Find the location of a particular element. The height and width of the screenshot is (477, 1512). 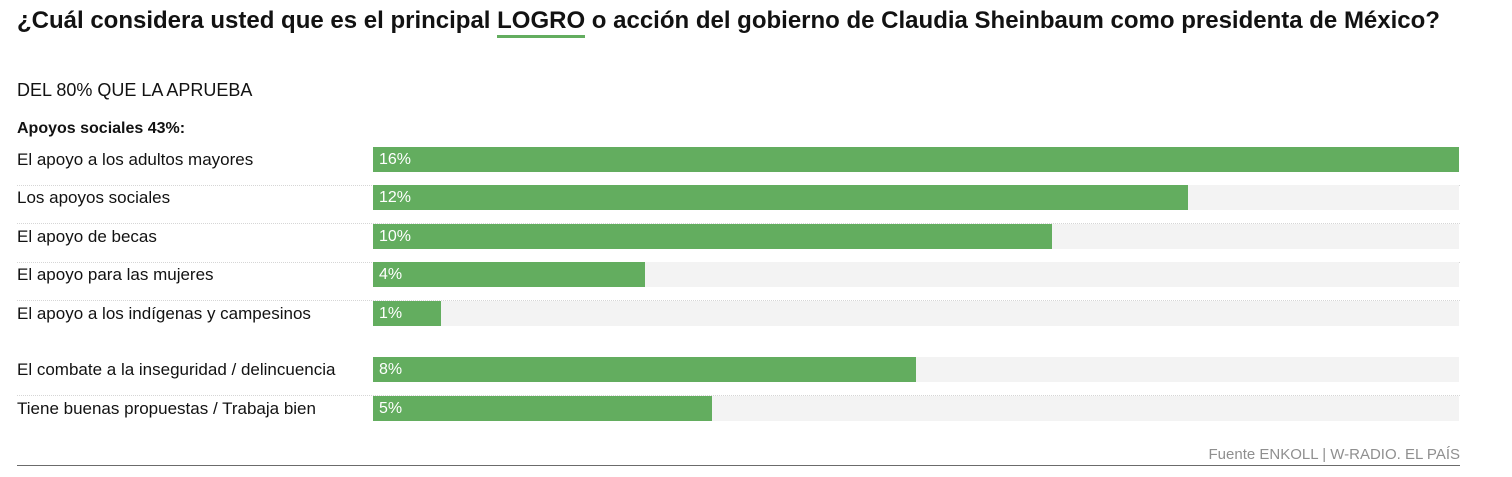

bar-track: 12% is located at coordinates (916, 197).